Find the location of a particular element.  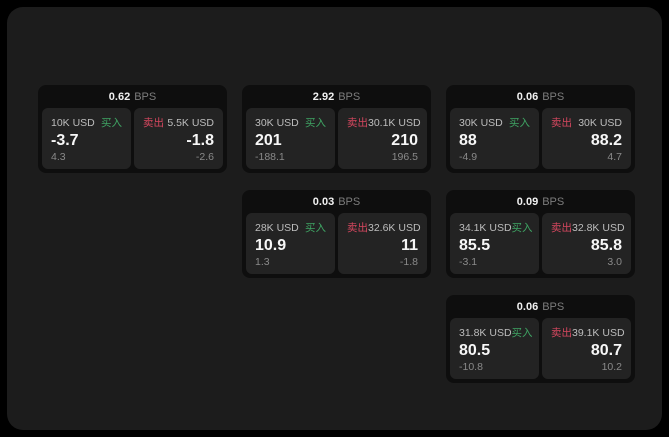

buy-price: 85.5 is located at coordinates (475, 245).